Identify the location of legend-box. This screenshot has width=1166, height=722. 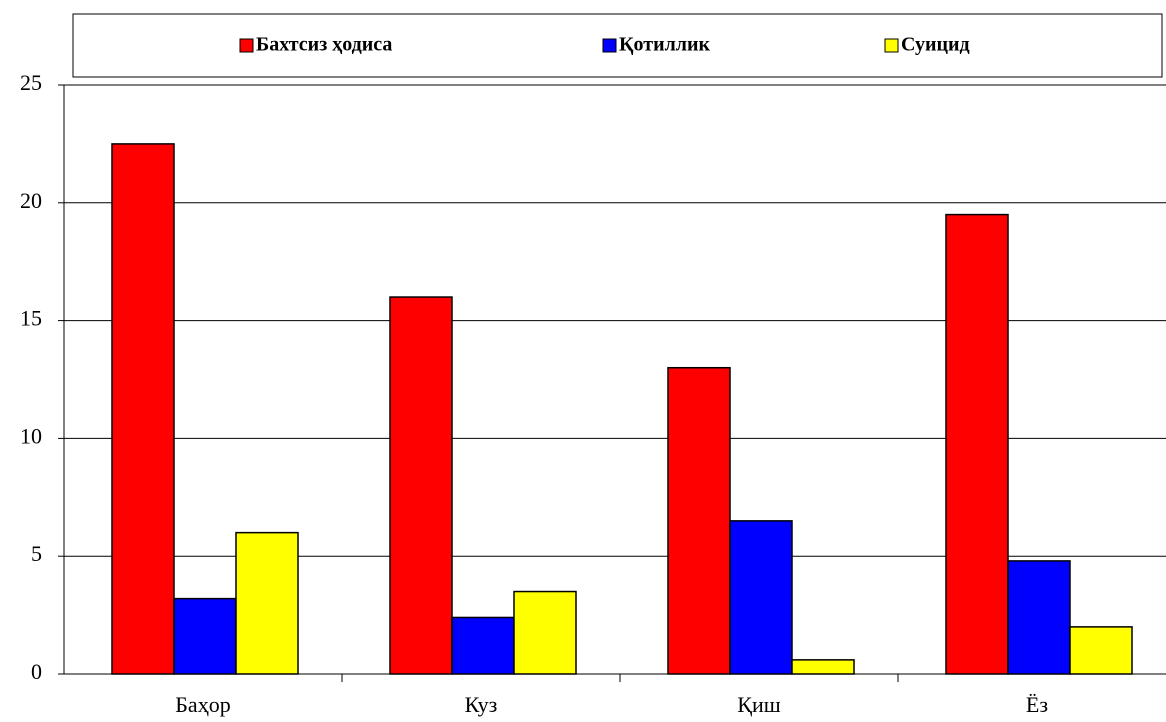
(617, 45).